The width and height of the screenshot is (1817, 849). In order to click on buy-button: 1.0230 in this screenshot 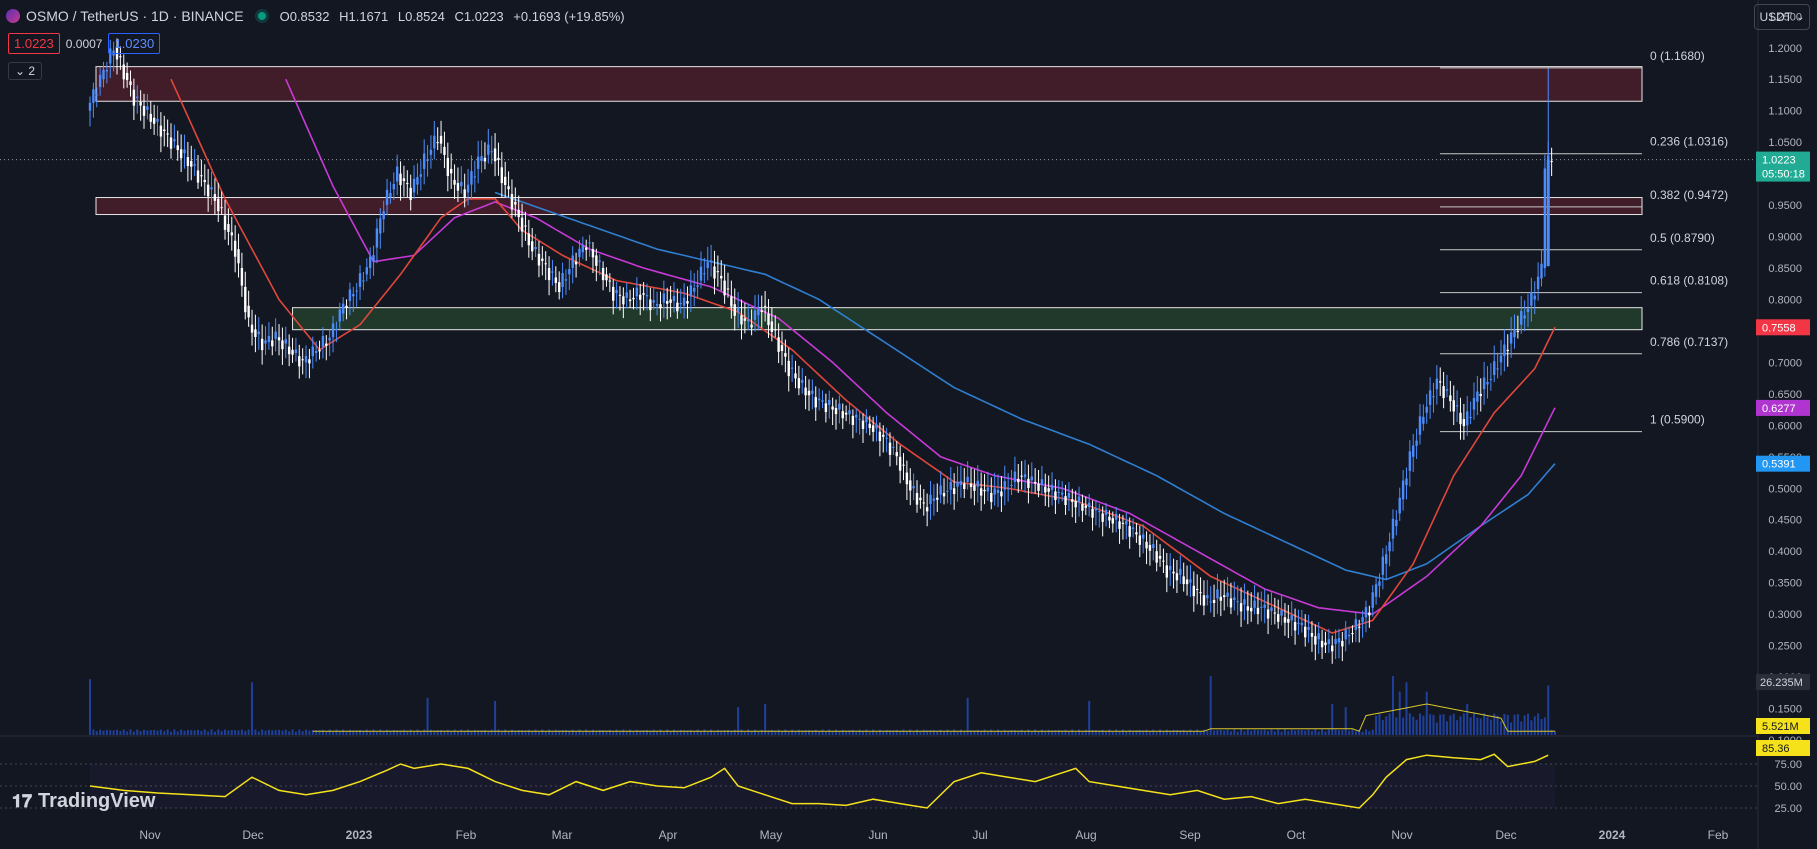, I will do `click(134, 43)`.